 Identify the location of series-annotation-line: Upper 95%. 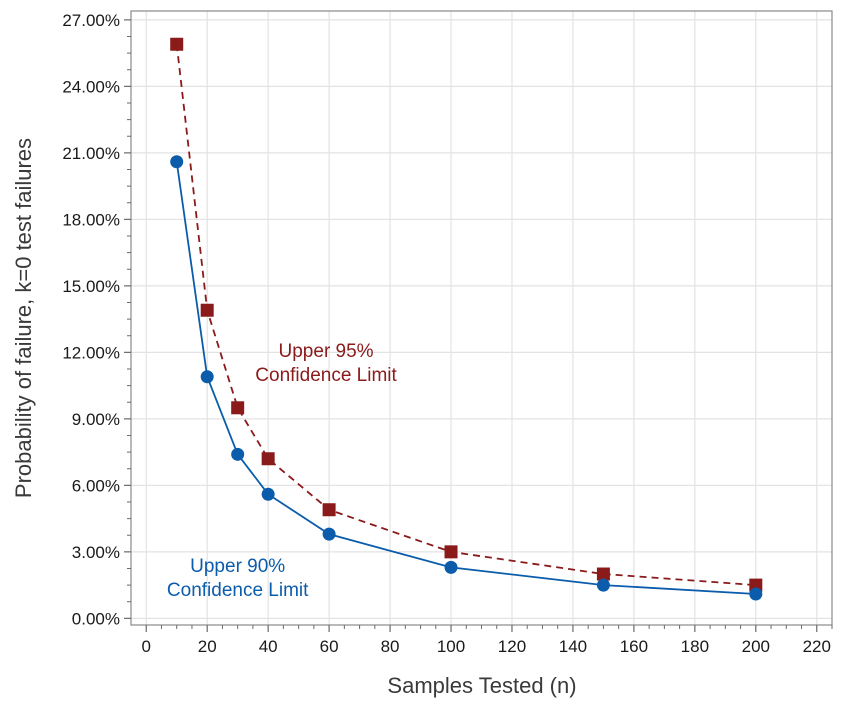
(326, 351).